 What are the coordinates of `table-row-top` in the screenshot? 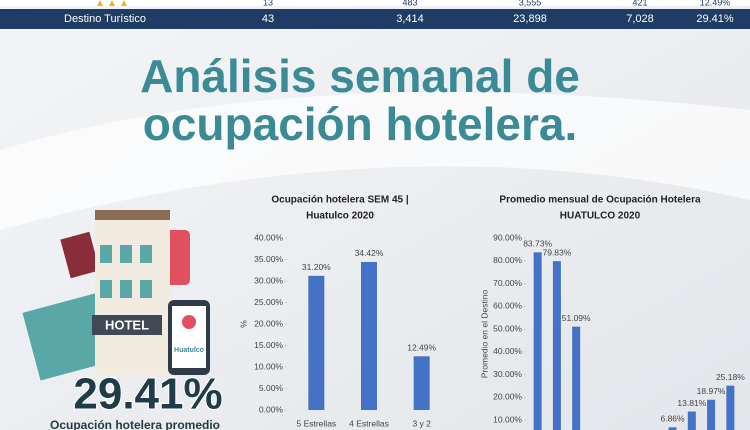 It's located at (375, 3).